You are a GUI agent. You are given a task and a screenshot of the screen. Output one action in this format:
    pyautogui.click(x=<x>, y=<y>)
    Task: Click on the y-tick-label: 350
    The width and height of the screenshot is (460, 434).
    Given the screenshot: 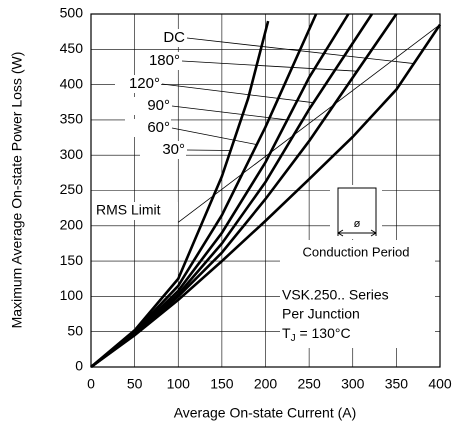 What is the action you would take?
    pyautogui.click(x=72, y=119)
    